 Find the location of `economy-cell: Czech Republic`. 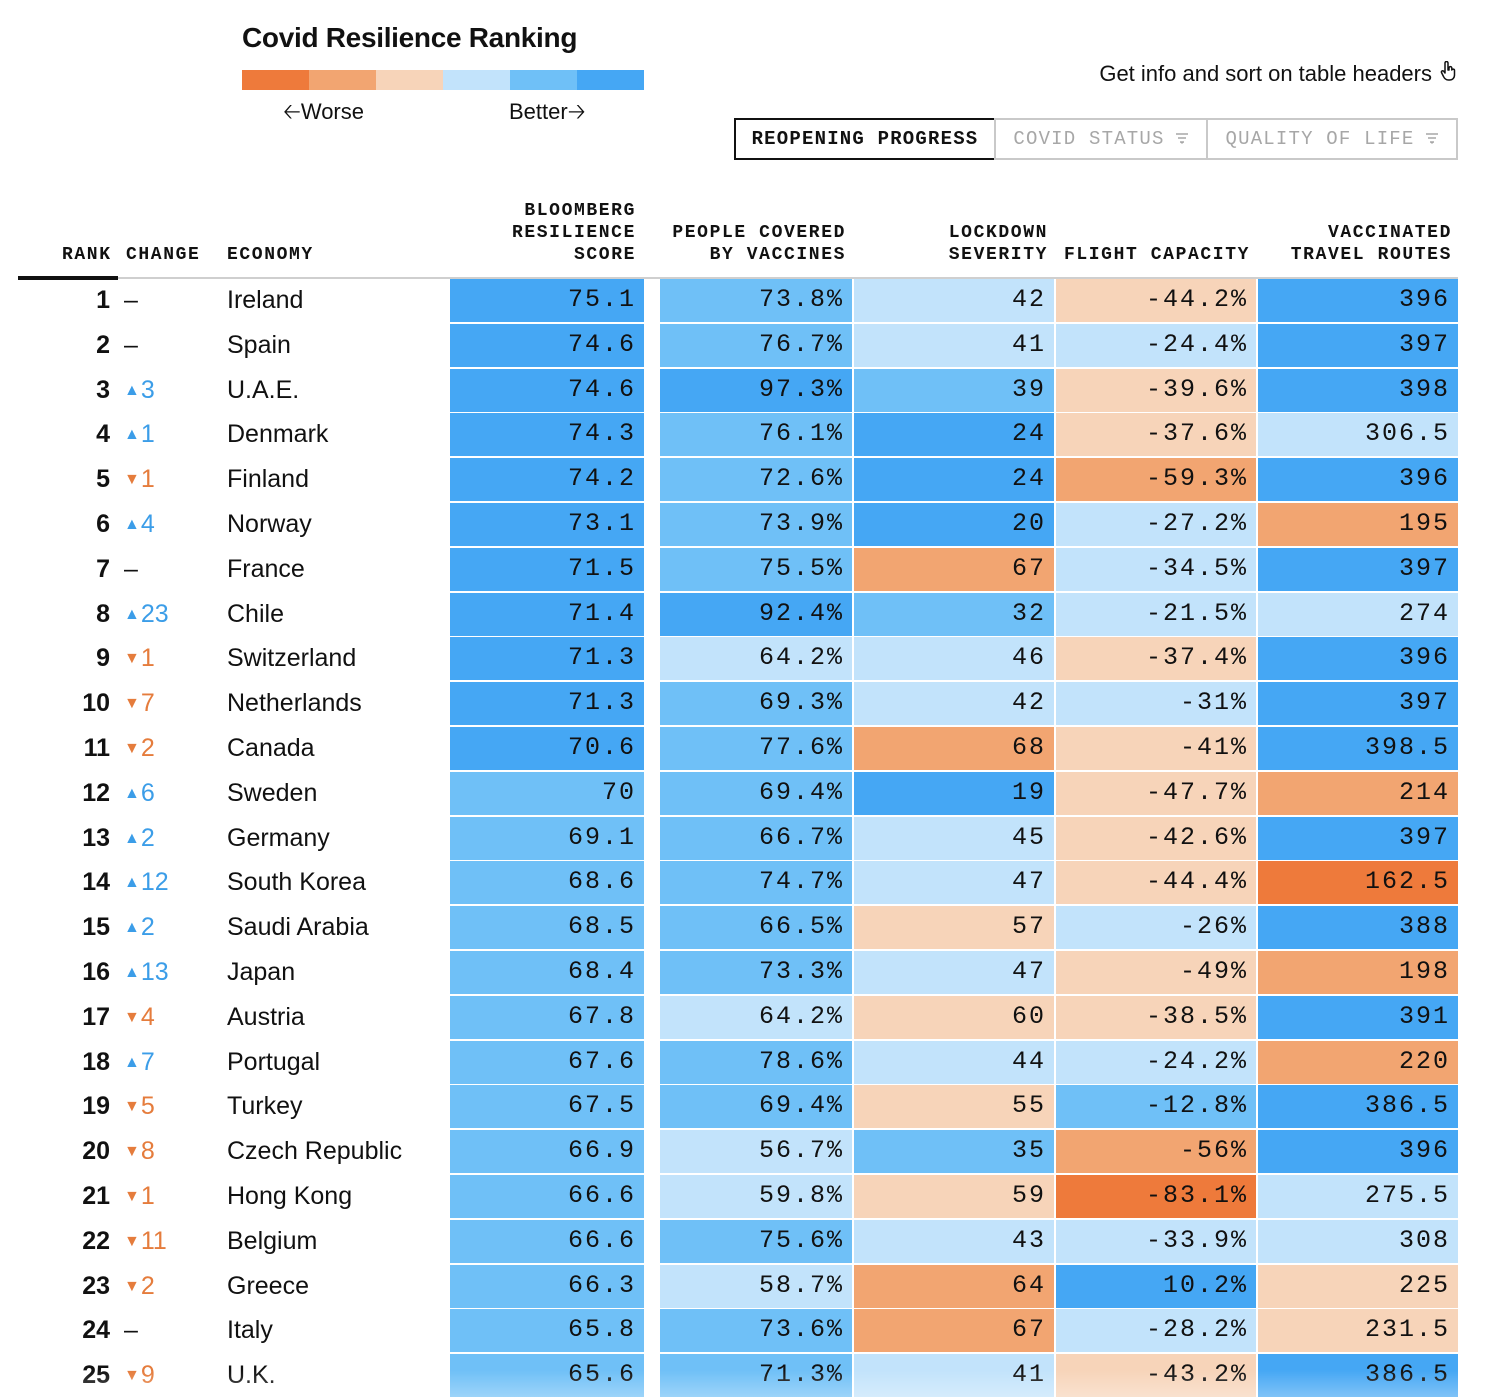

economy-cell: Czech Republic is located at coordinates (315, 1151).